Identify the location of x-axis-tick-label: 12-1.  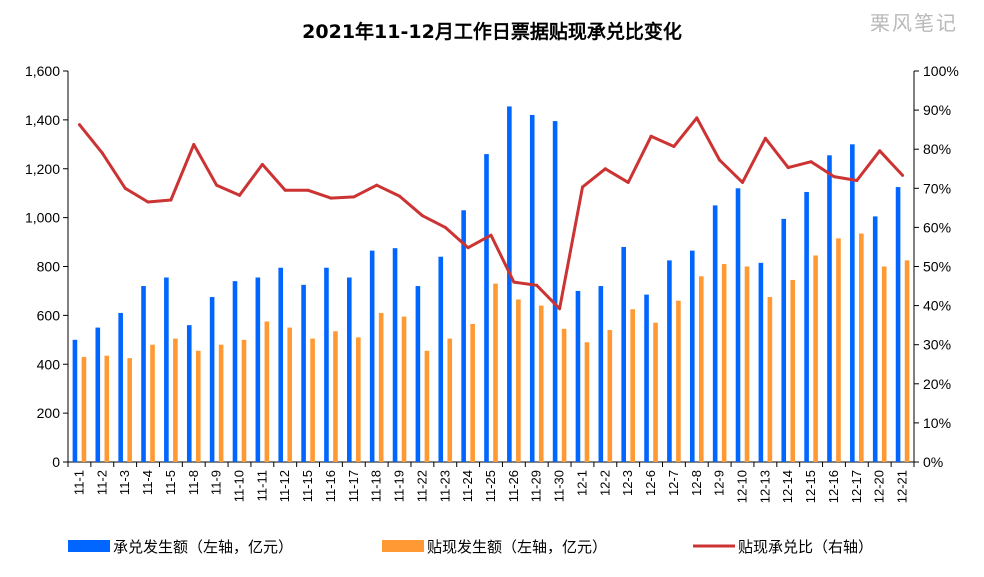
(581, 483).